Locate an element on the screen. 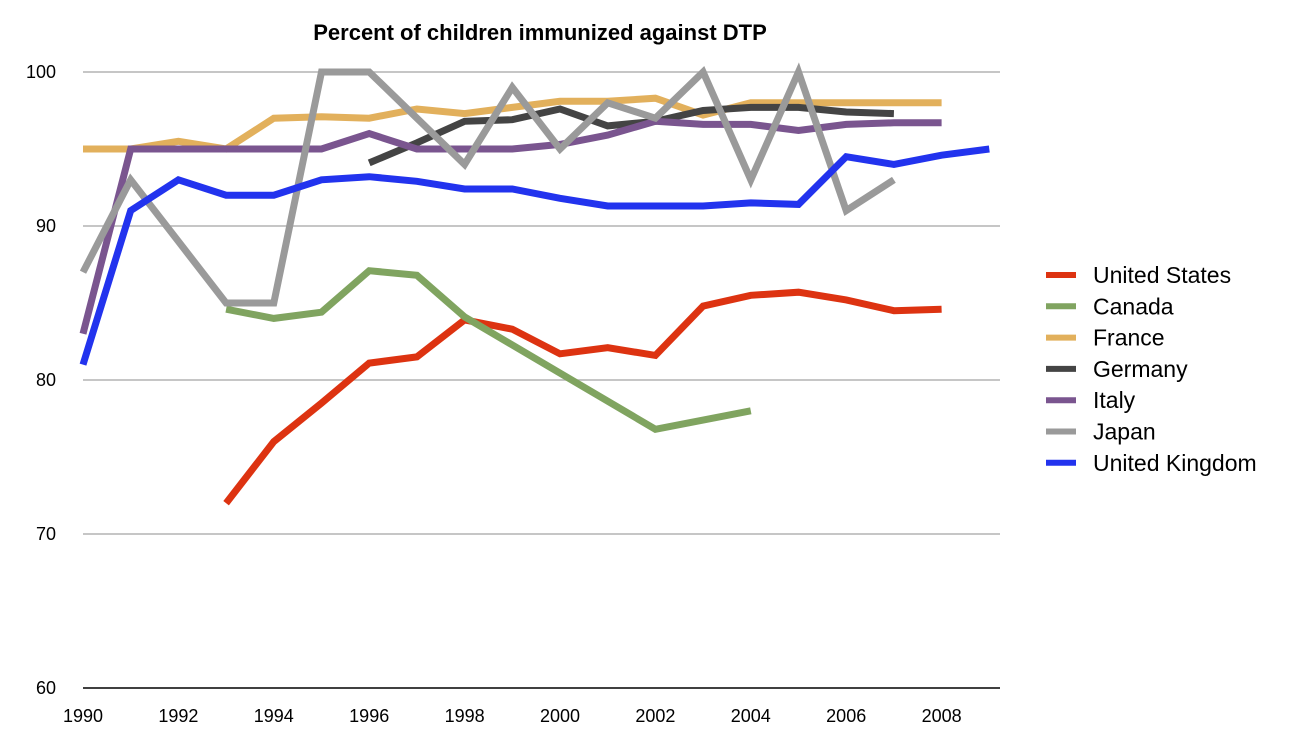  x-tick-label: 2006 is located at coordinates (846, 716).